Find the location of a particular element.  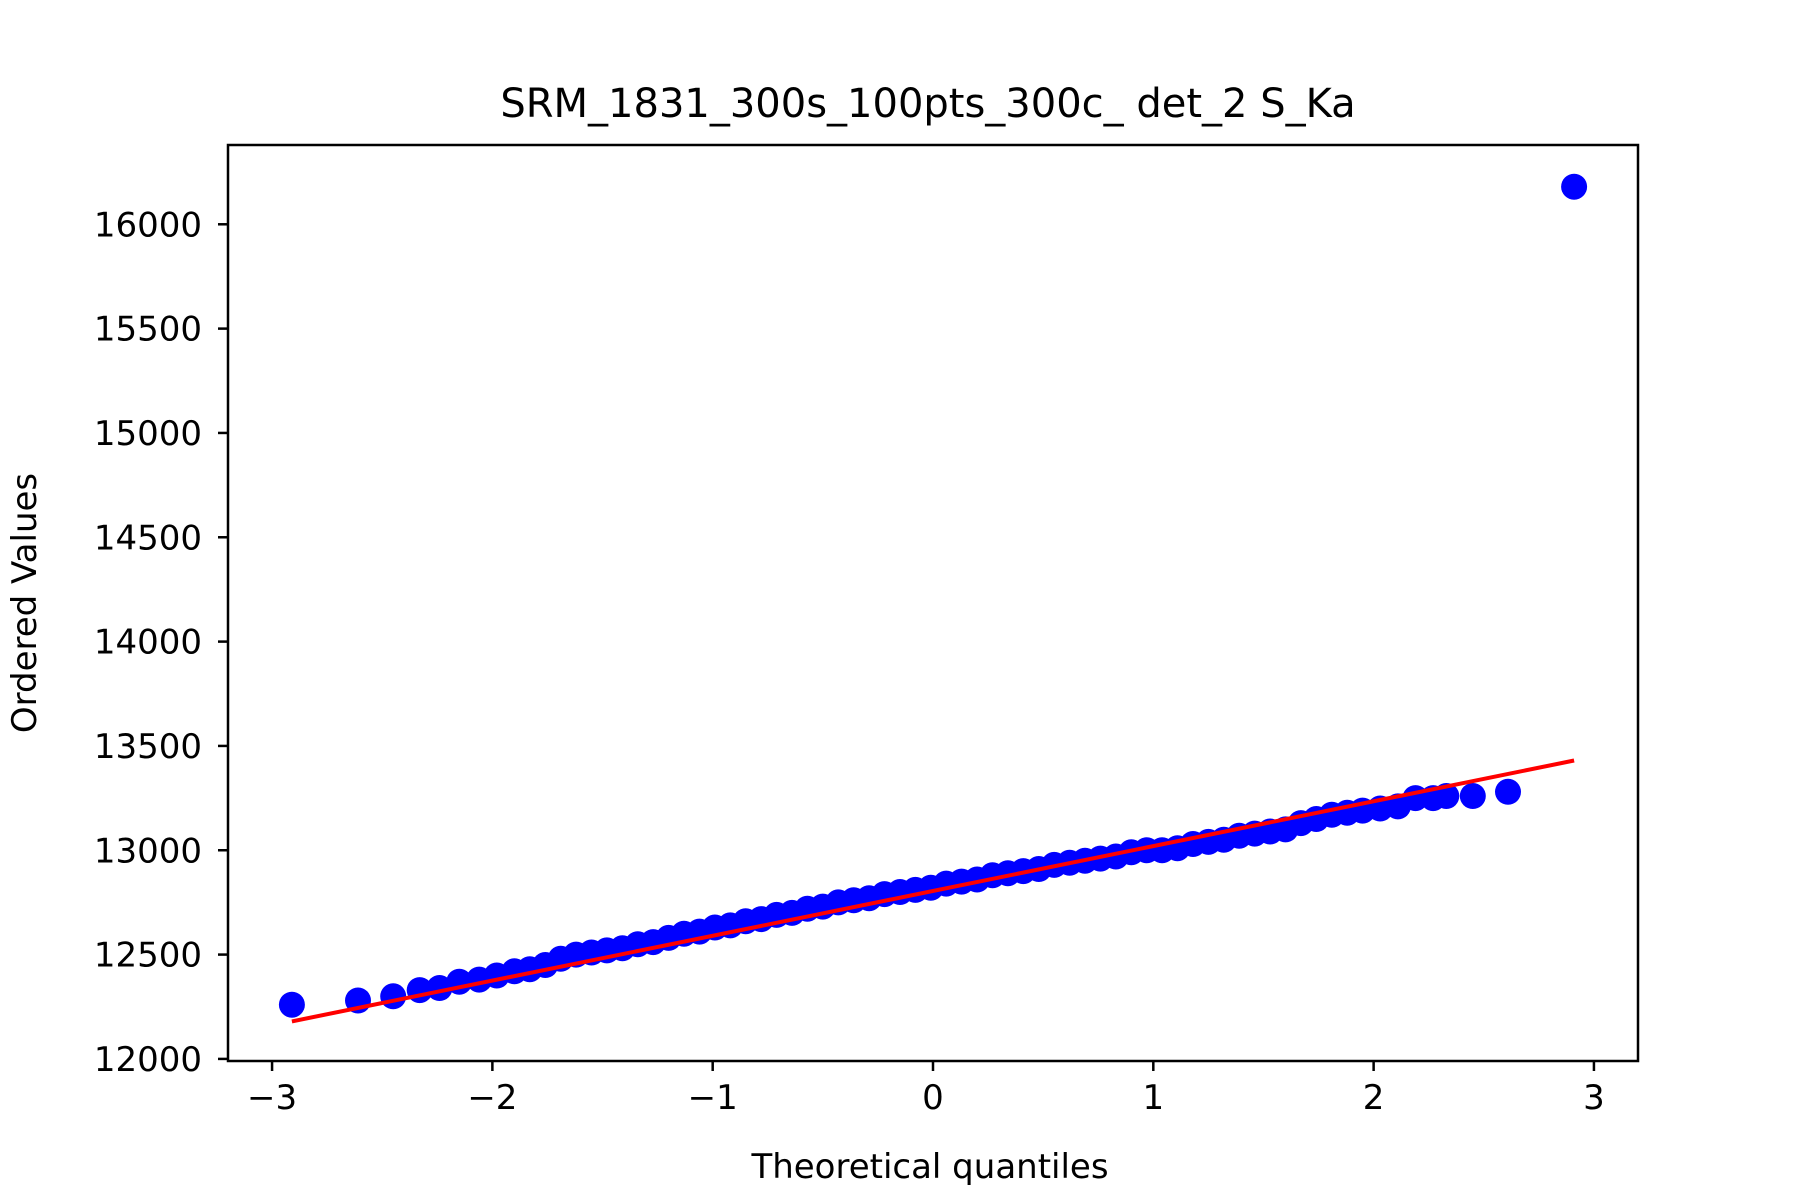

x-tick-label: −1 is located at coordinates (713, 1098).